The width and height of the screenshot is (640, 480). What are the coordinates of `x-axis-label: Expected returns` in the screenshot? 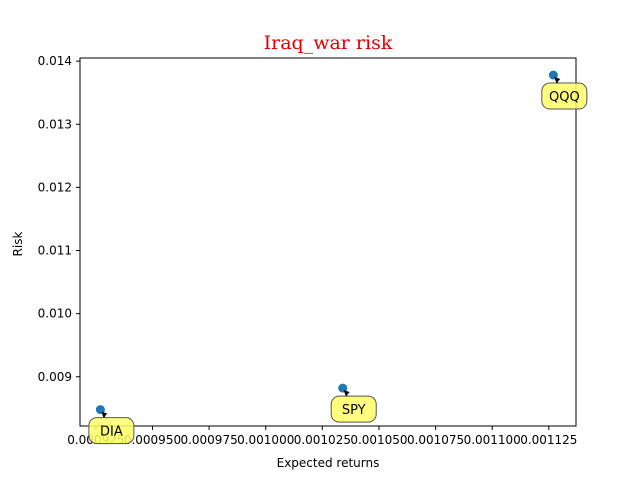 It's located at (328, 463).